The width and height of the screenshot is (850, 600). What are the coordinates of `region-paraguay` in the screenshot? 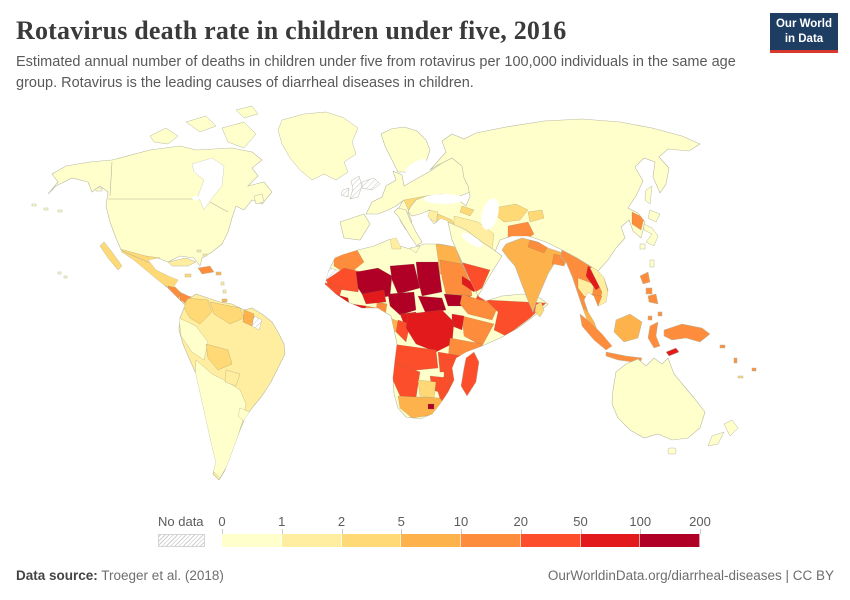 It's located at (232, 378).